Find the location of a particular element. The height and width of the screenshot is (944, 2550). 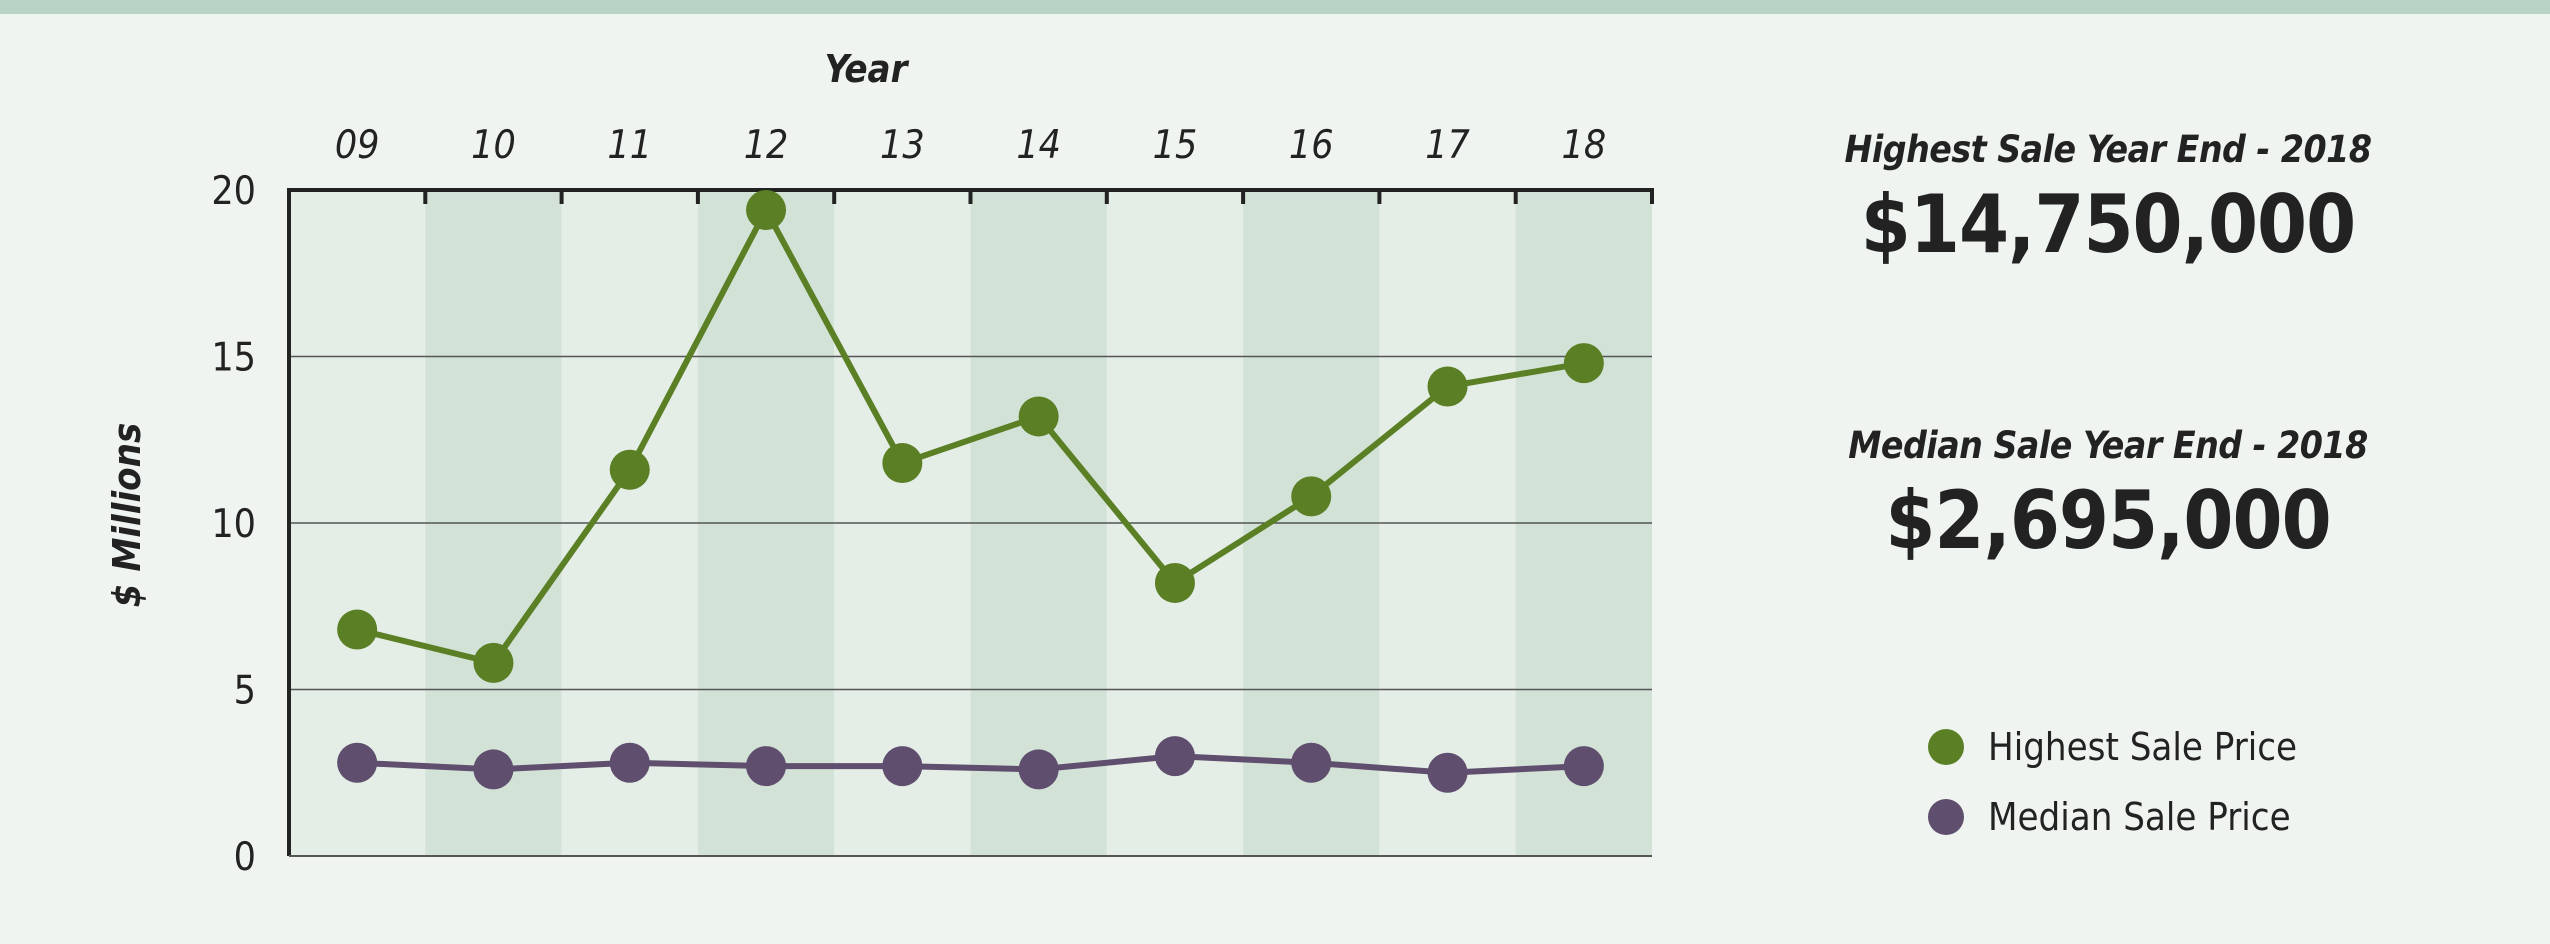

top-accent-bar is located at coordinates (1275, 7).